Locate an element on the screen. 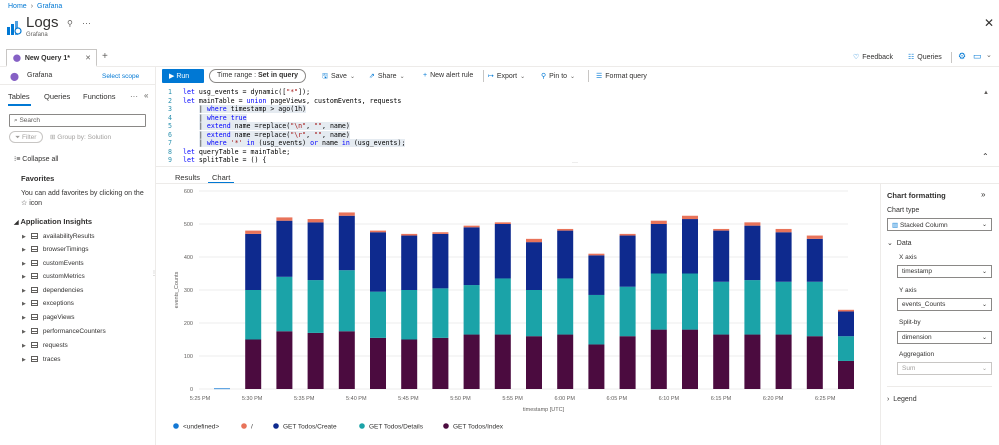 The height and width of the screenshot is (445, 999). table-item: ▶ pageViews is located at coordinates (48, 317).